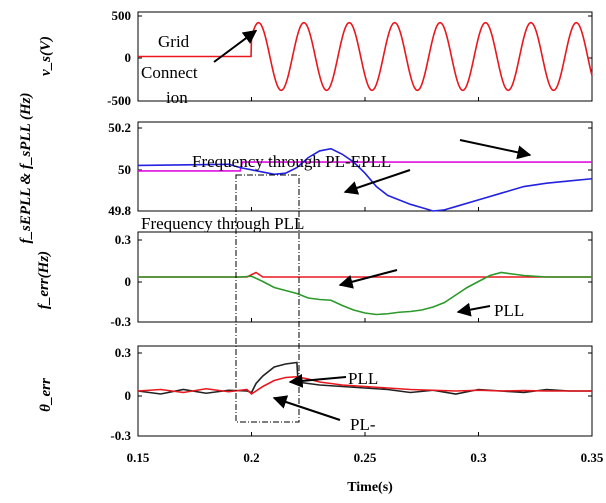 The width and height of the screenshot is (606, 503). Describe the element at coordinates (291, 161) in the screenshot. I see `annotation-text: Frequency through PL-EPLL` at that location.